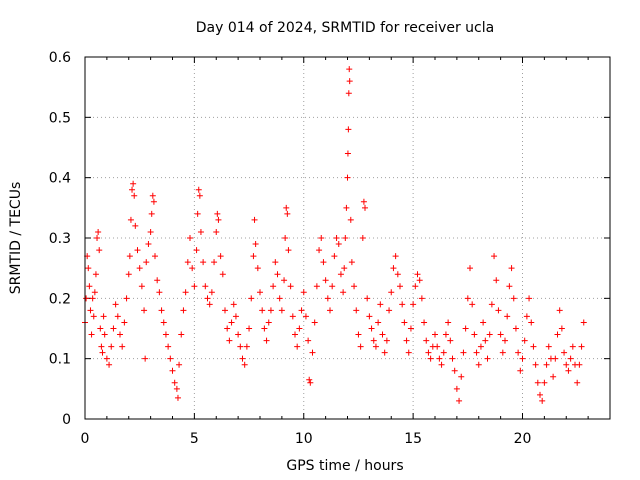 The height and width of the screenshot is (480, 640). What do you see at coordinates (16, 238) in the screenshot?
I see `y-axis-label: SRMTID / TECUs` at bounding box center [16, 238].